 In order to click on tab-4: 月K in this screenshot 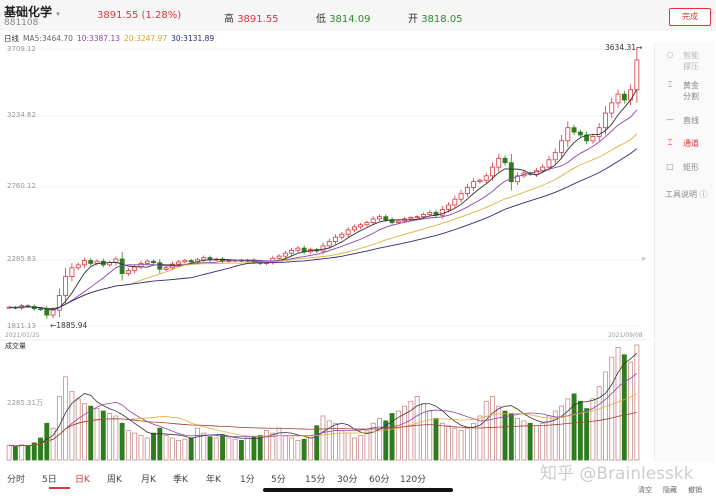, I will do `click(148, 480)`.